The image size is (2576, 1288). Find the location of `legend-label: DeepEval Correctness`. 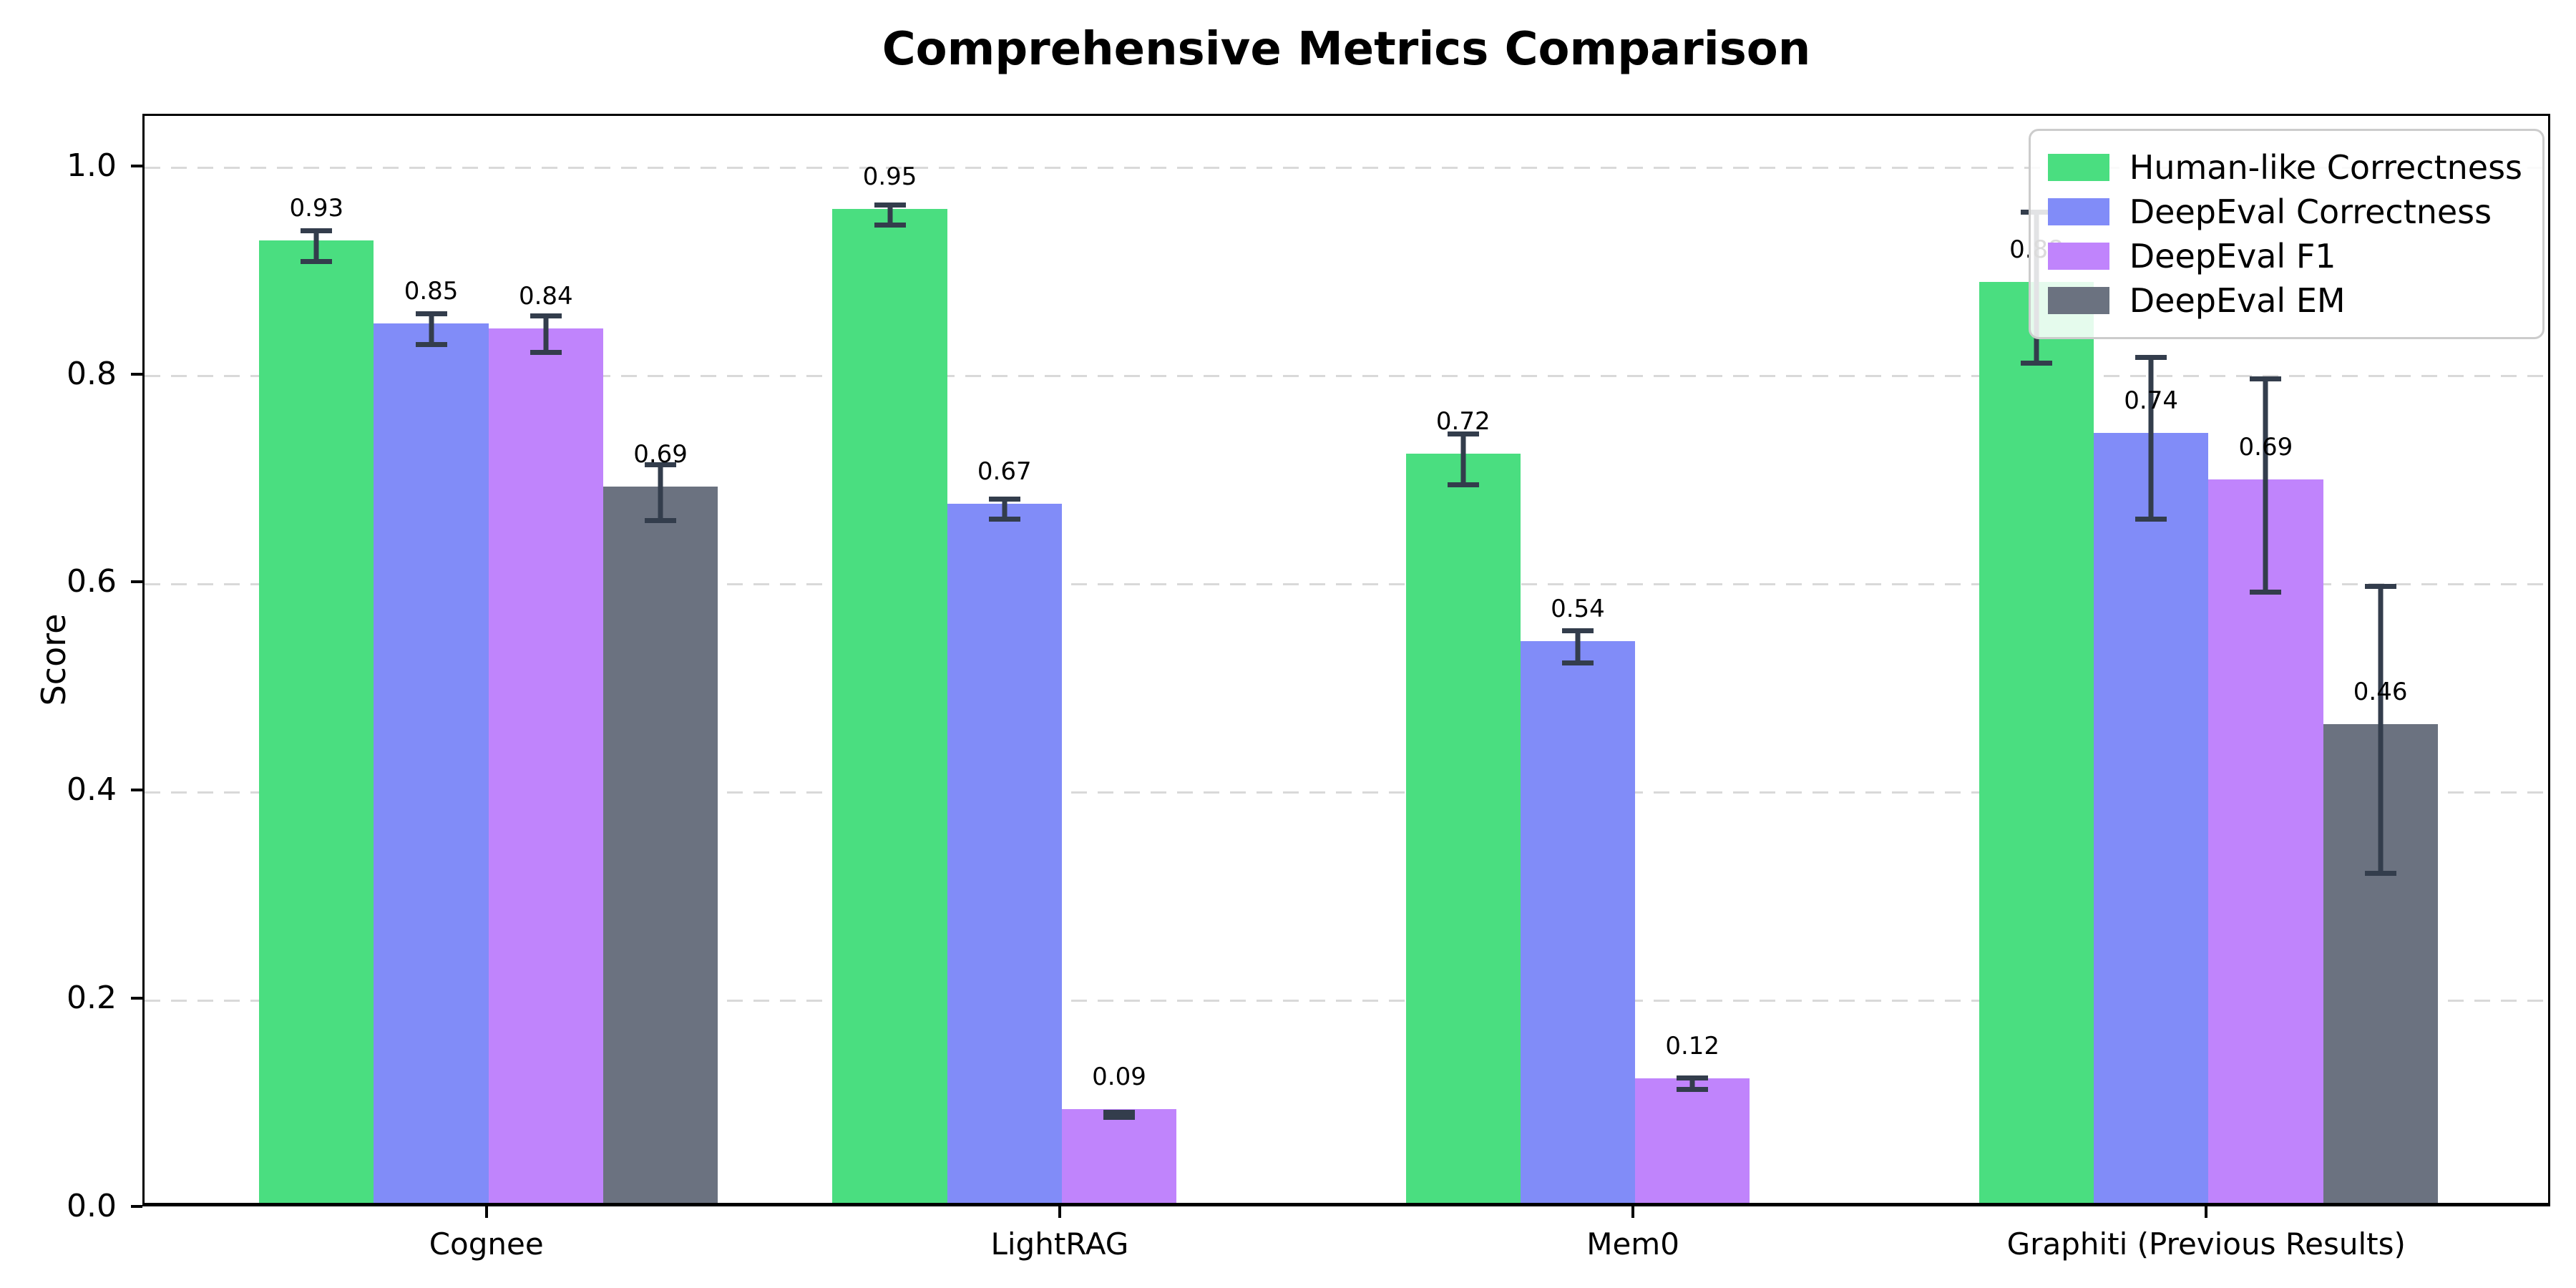

legend-label: DeepEval Correctness is located at coordinates (2310, 211).